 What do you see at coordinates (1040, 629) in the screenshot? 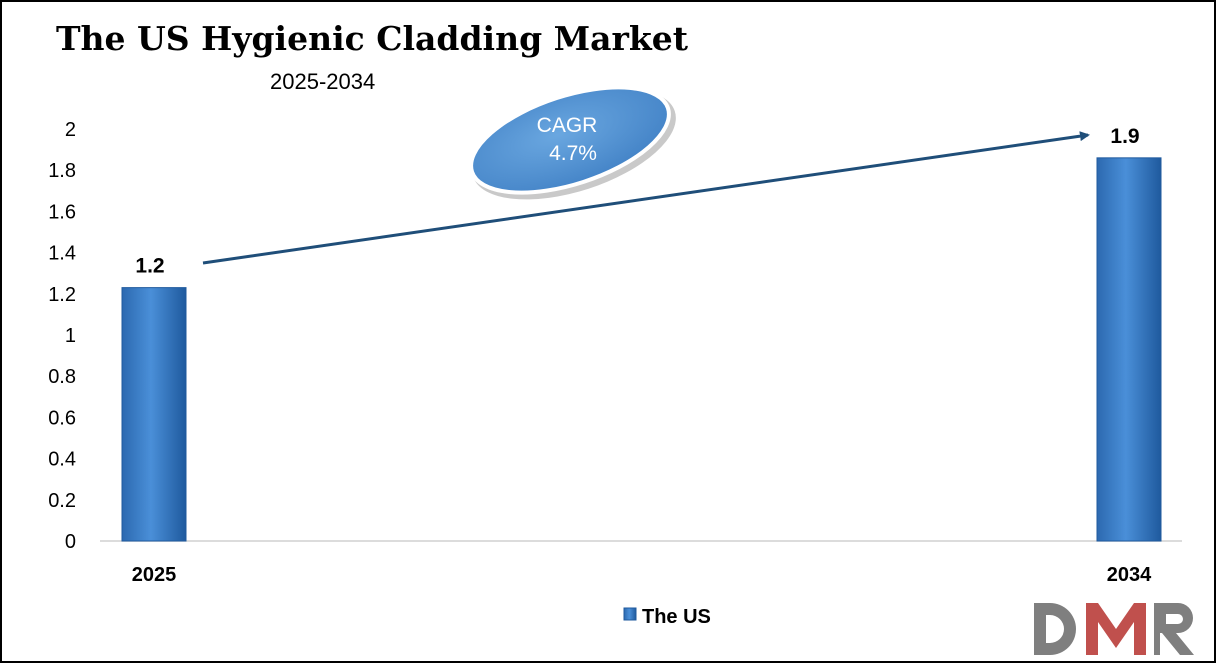
I see `logo-d-stem` at bounding box center [1040, 629].